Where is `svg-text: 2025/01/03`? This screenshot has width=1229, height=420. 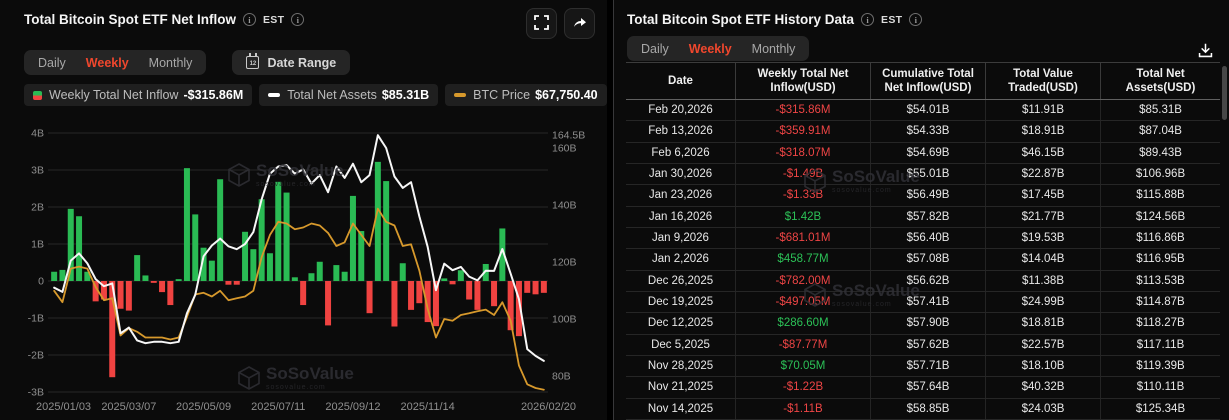
svg-text: 2025/01/03 is located at coordinates (63, 407).